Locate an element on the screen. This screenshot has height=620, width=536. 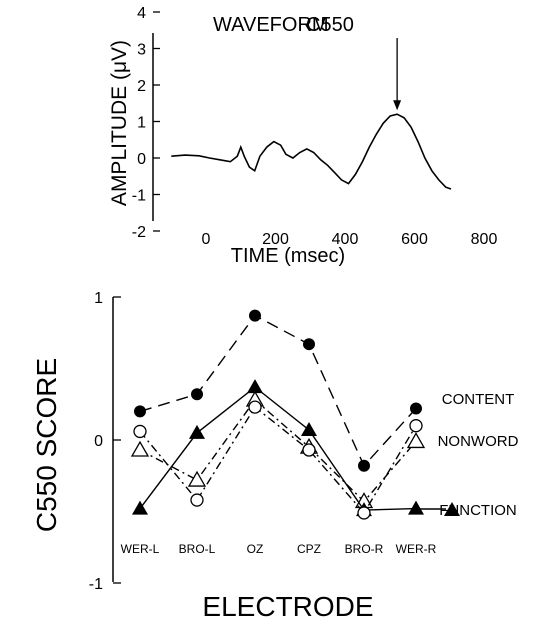
score-x-ticks: WER-L BRO-L OZ CPZ BRO-R WER-R is located at coordinates (279, 549).